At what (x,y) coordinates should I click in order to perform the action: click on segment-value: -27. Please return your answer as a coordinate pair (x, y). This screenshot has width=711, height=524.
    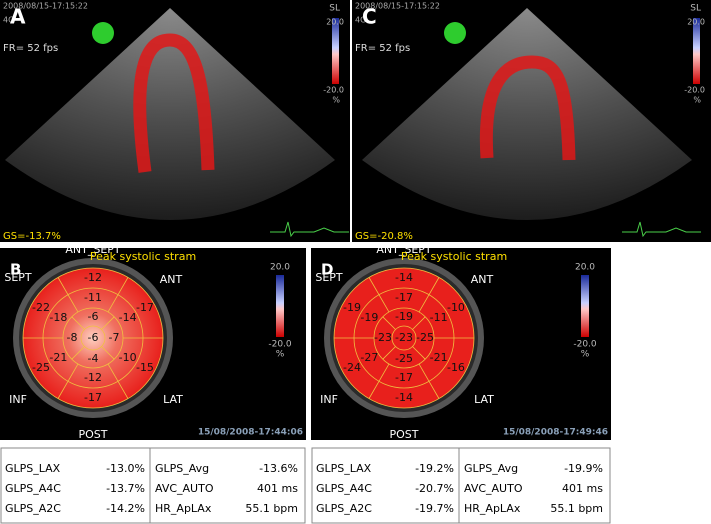
    Looking at the image, I should click on (369, 357).